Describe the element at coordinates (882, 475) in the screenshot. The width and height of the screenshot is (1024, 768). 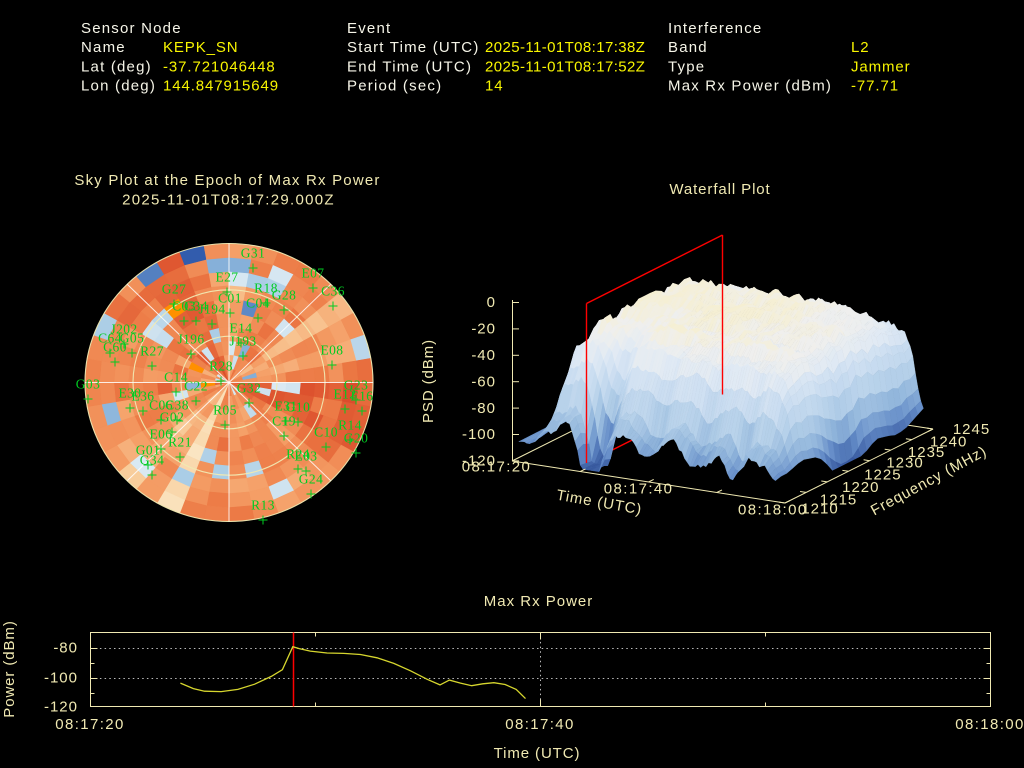
I see `svg-text: 1225` at that location.